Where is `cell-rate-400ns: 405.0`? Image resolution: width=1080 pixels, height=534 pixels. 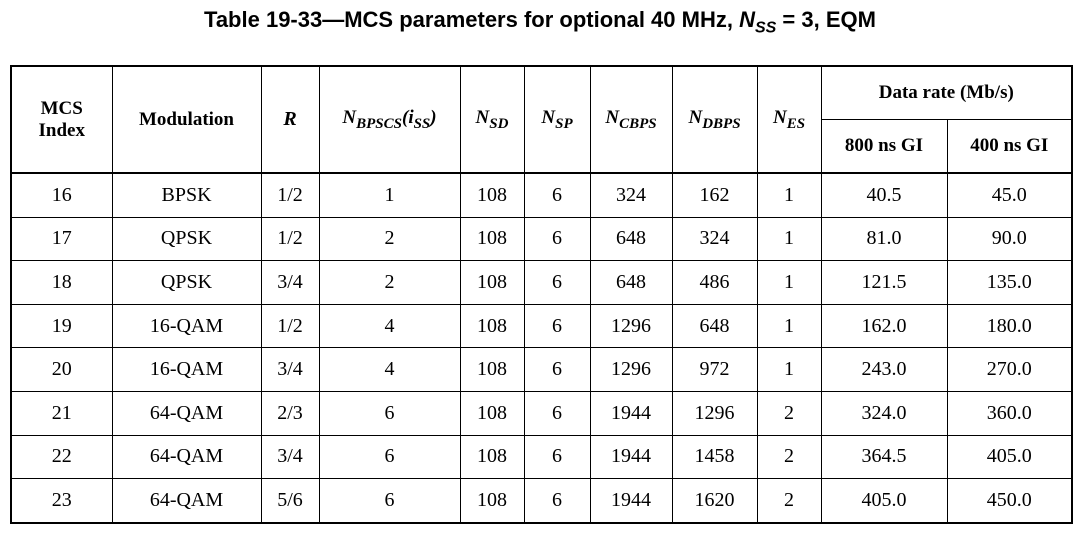 cell-rate-400ns: 405.0 is located at coordinates (1009, 457).